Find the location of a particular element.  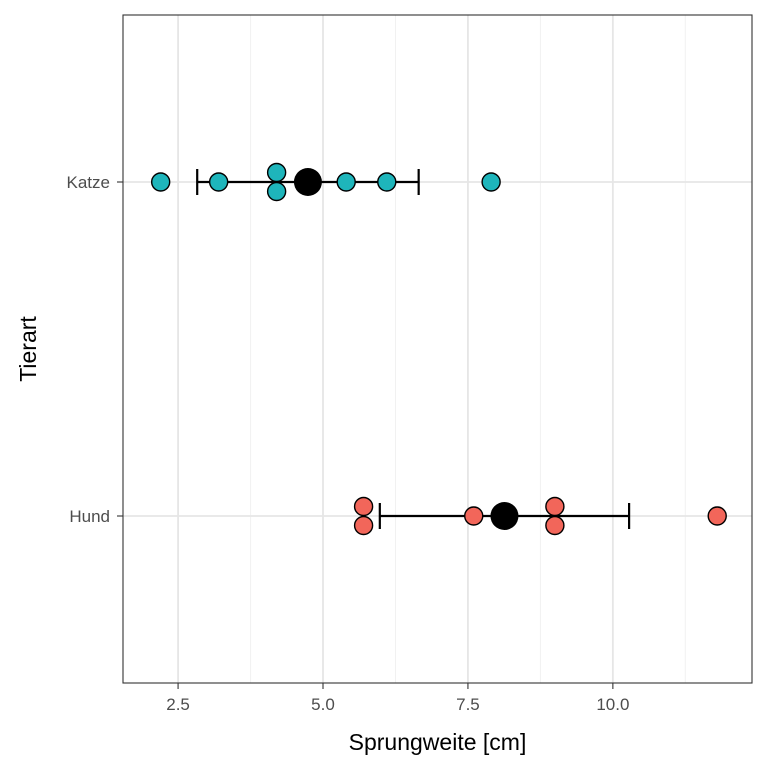

series-katze is located at coordinates (325, 182).